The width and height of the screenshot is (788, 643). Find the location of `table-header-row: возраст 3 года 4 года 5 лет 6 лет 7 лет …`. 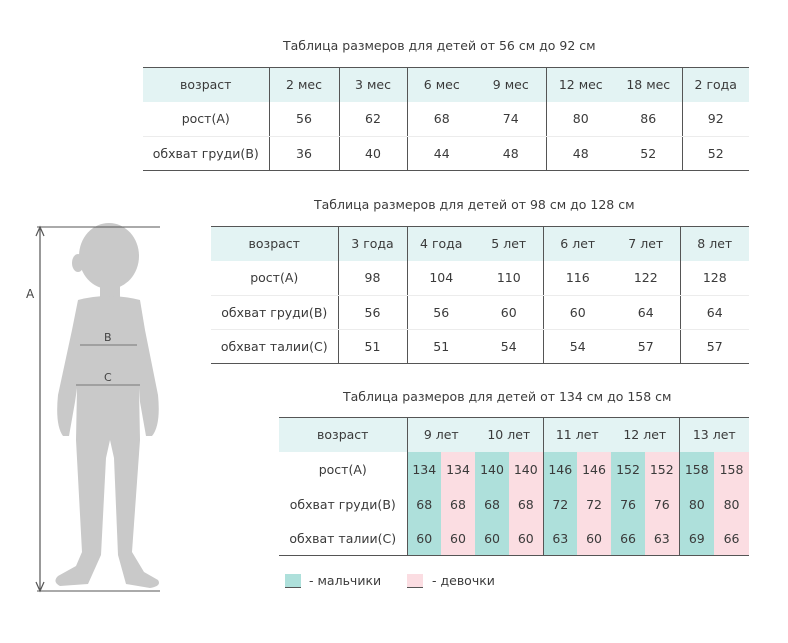

table-header-row: возраст 3 года 4 года 5 лет 6 лет 7 лет … is located at coordinates (480, 243).